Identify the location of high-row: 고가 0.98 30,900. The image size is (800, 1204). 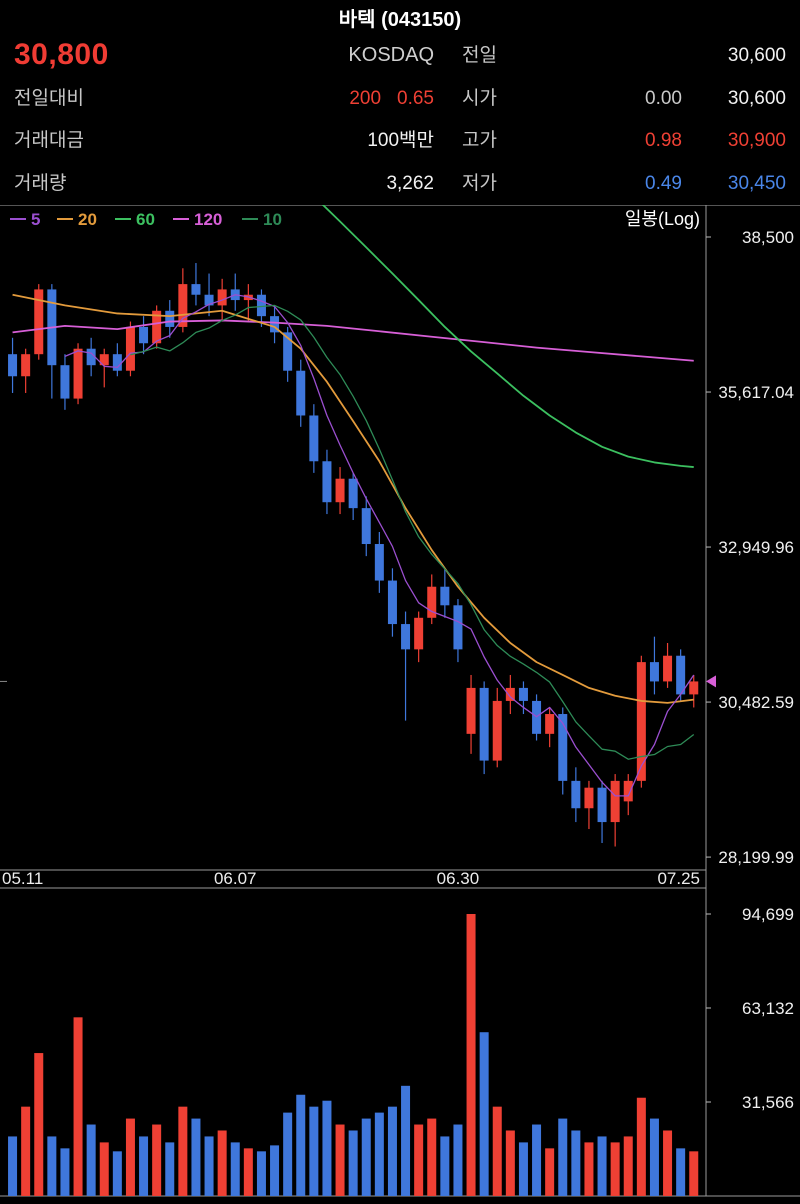
(624, 141).